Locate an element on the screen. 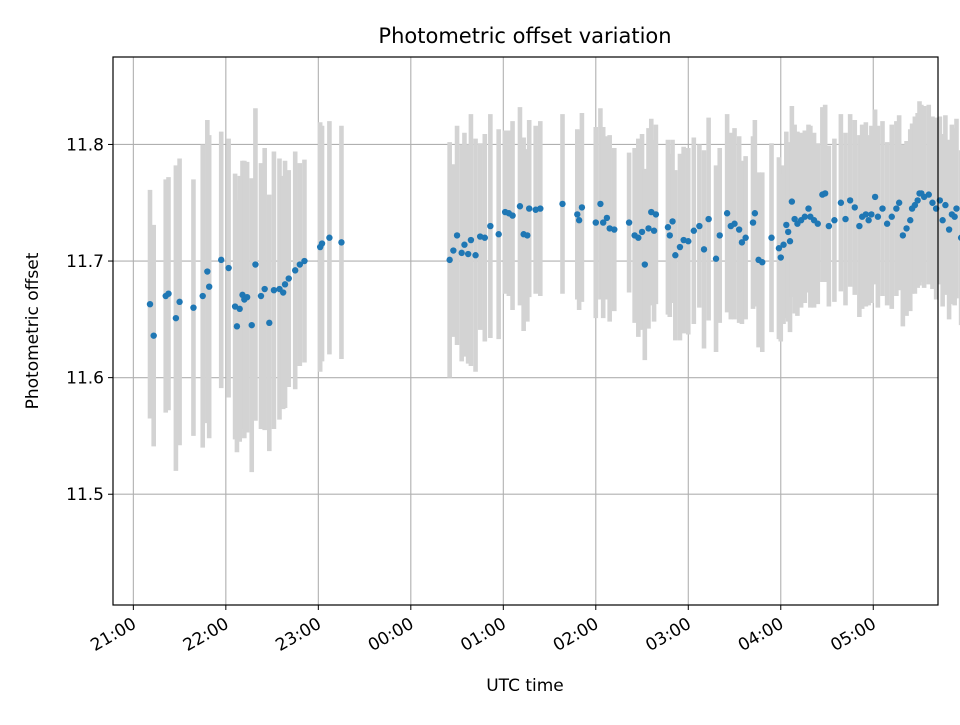 Image resolution: width=960 pixels, height=725 pixels. y-tick-label: 11.5 is located at coordinates (85, 495).